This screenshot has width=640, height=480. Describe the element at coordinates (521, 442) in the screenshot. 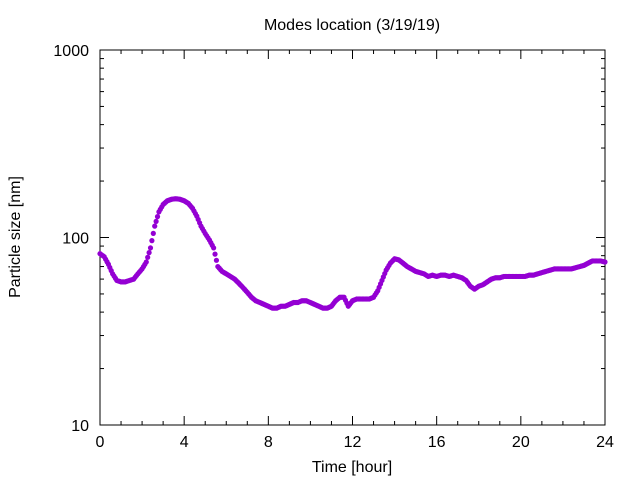

I see `x-tick-label: 20` at that location.